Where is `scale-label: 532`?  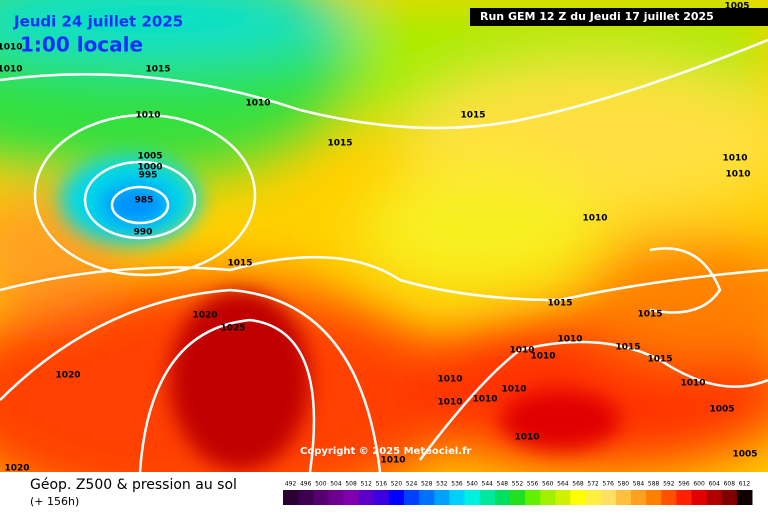
scale-label: 532 is located at coordinates (442, 484).